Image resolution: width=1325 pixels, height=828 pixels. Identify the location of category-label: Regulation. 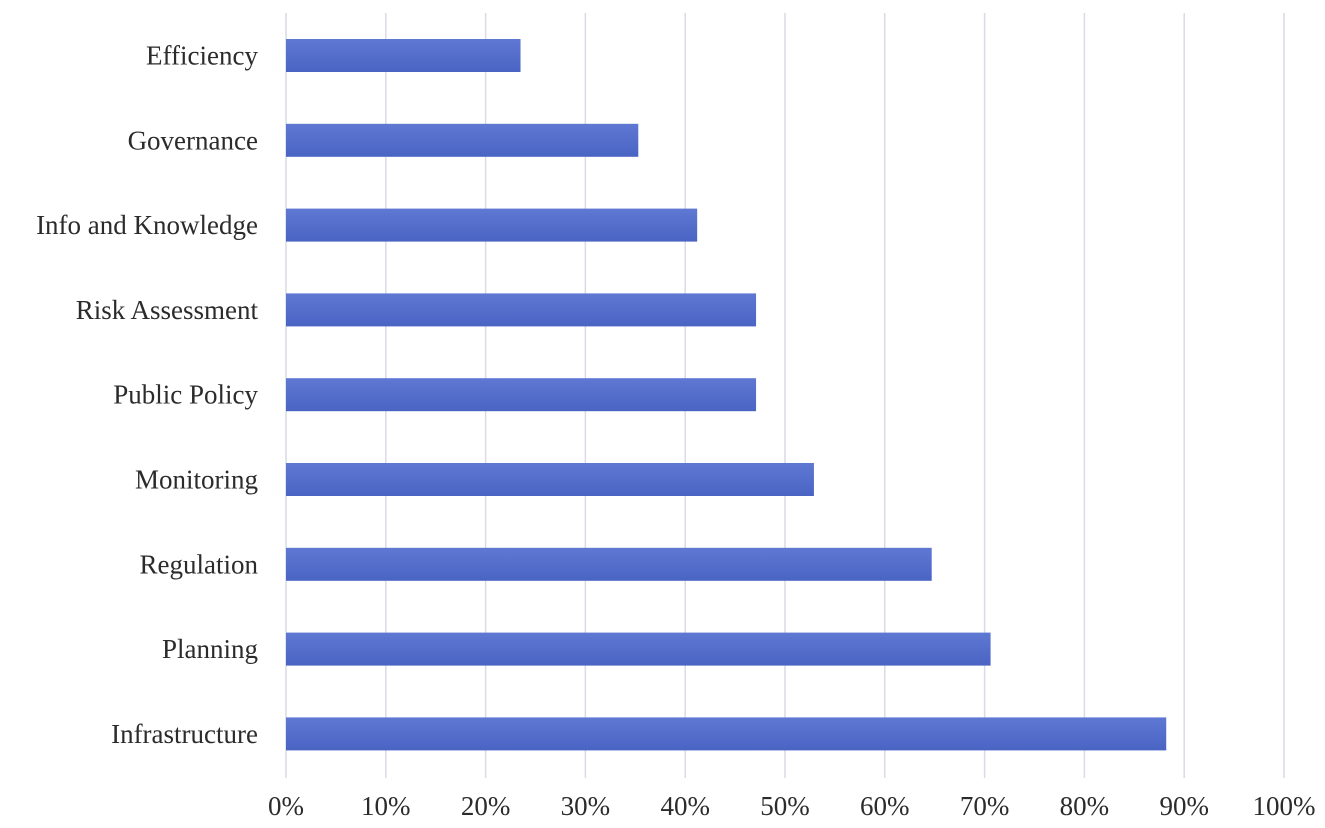
(199, 564).